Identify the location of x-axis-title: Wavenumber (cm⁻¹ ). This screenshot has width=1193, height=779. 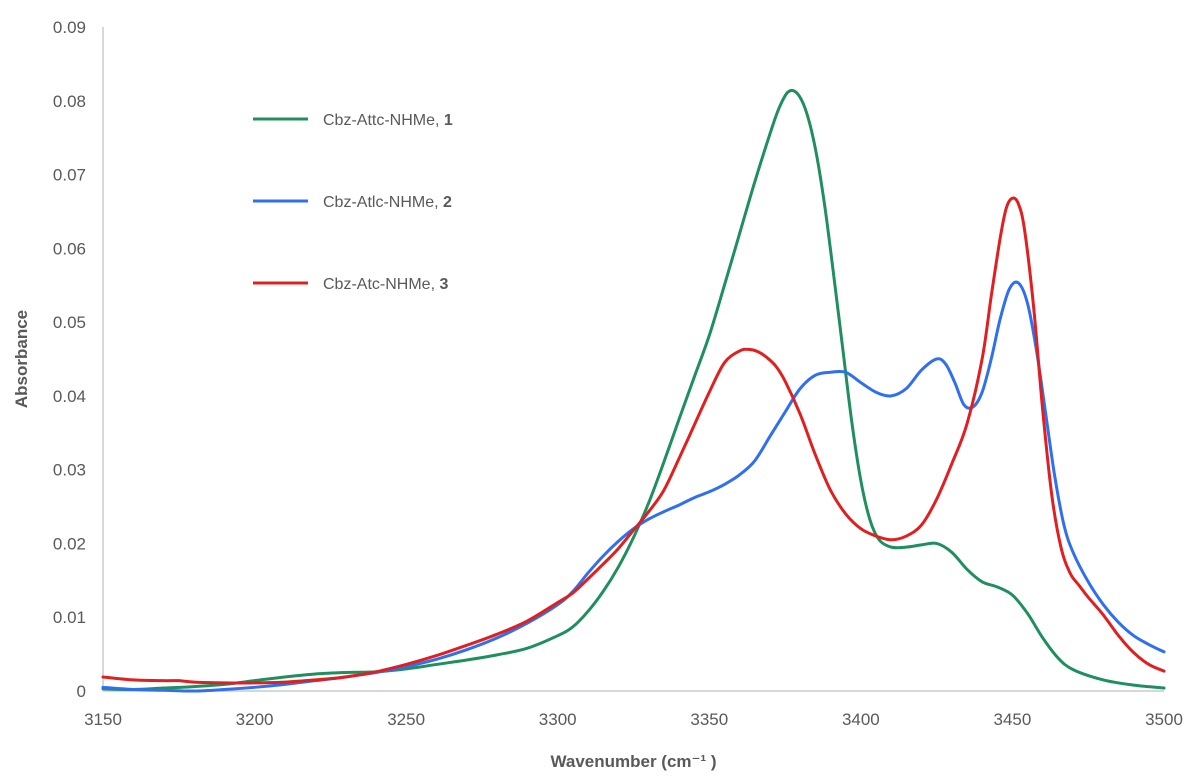
(633, 761).